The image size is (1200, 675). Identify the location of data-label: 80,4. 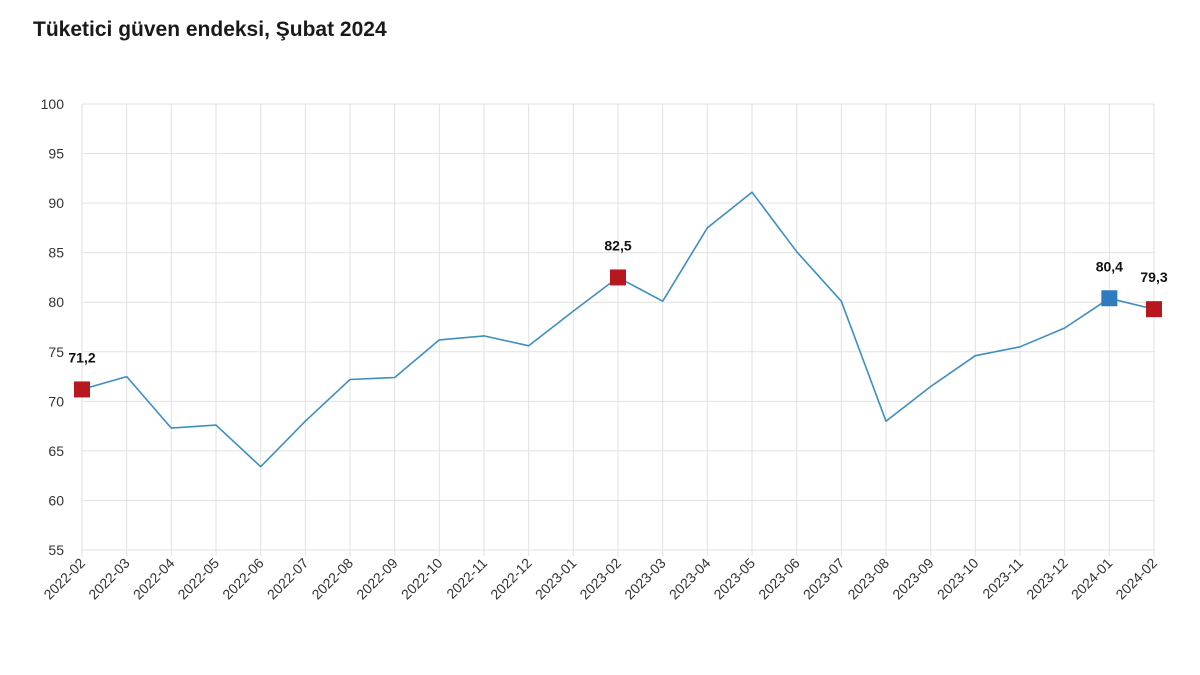
(1109, 266).